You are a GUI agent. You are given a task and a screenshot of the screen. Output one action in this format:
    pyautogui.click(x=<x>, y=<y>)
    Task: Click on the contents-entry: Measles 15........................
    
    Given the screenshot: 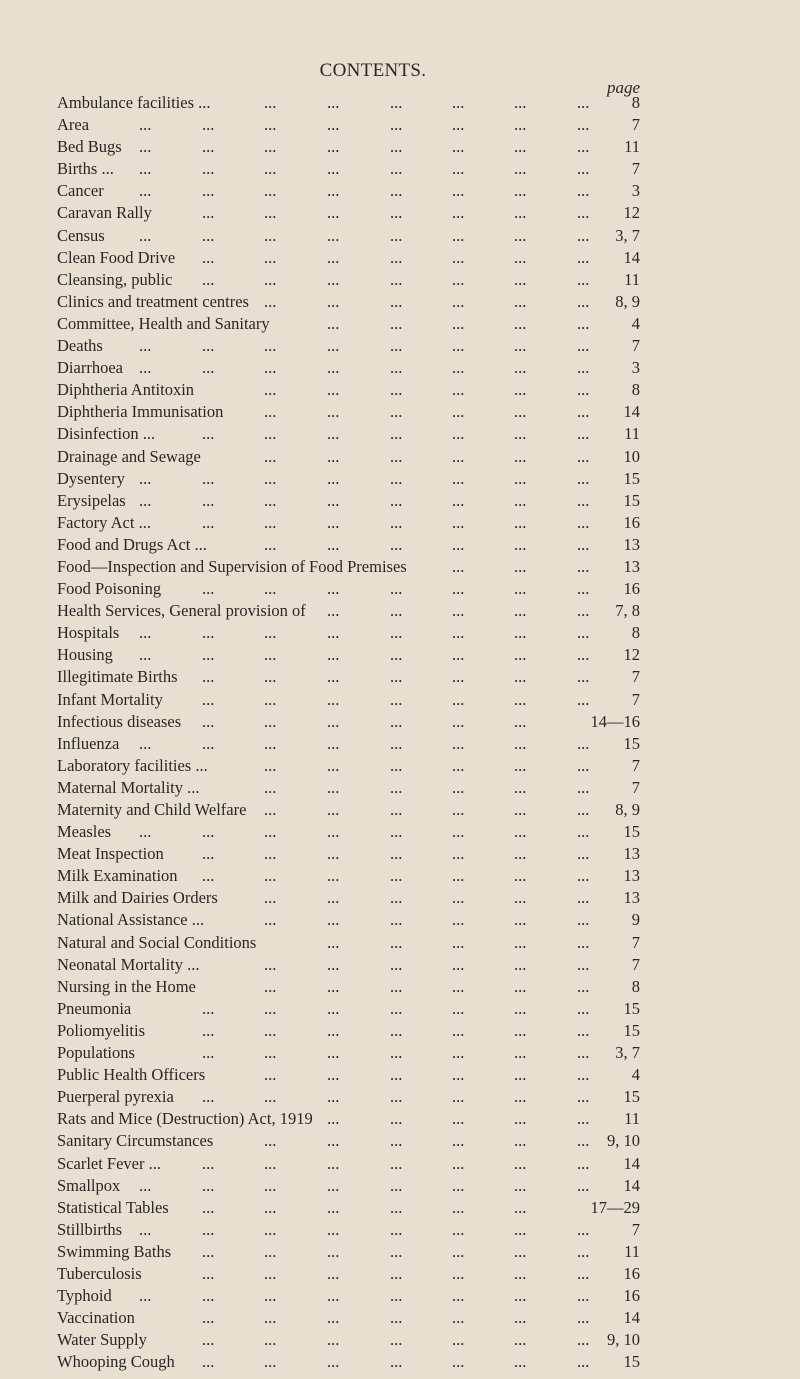 What is the action you would take?
    pyautogui.click(x=348, y=832)
    